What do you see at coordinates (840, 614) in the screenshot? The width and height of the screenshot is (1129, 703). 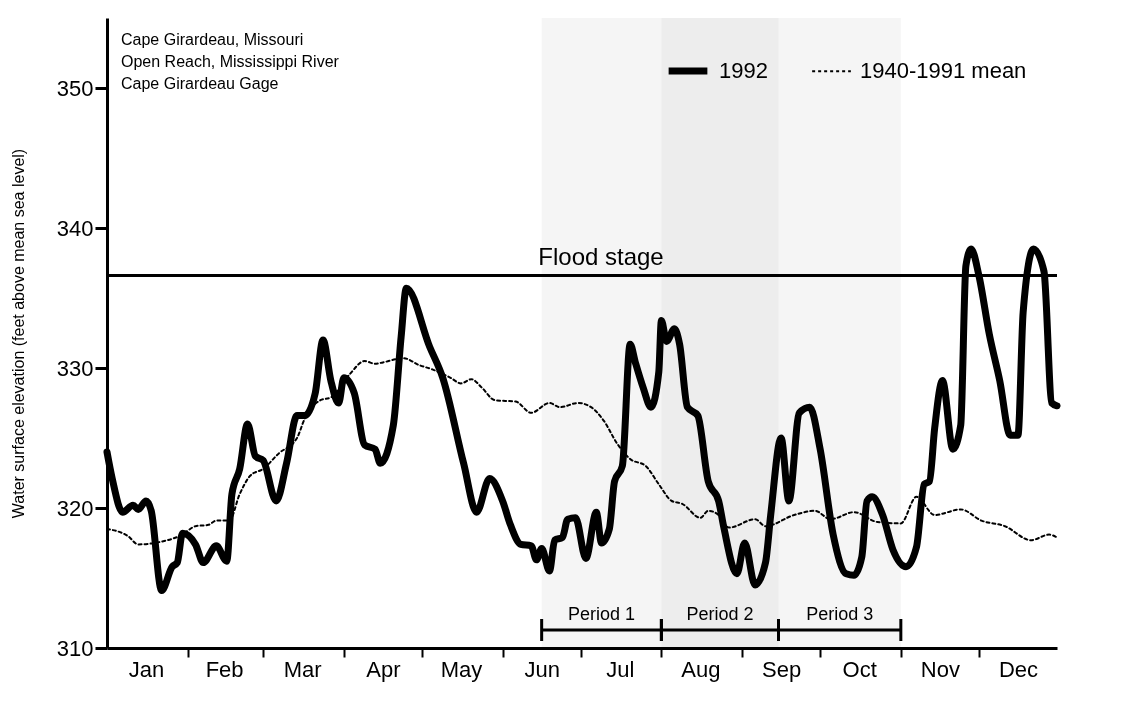 I see `band-label: Period 3` at bounding box center [840, 614].